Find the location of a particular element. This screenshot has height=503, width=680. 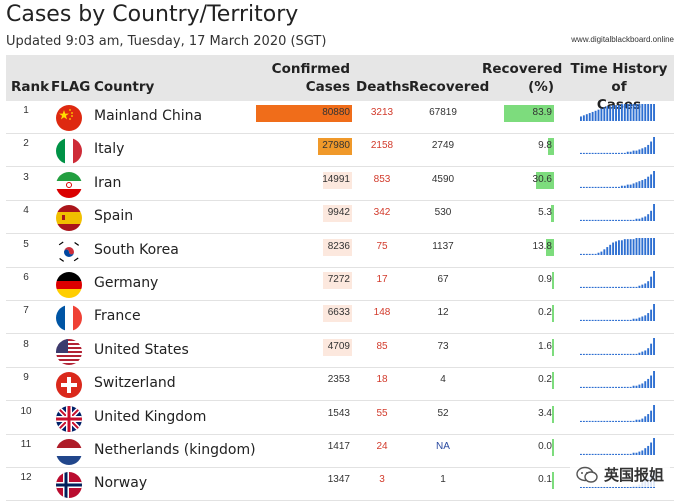

deaths-value: 24 is located at coordinates (382, 446).